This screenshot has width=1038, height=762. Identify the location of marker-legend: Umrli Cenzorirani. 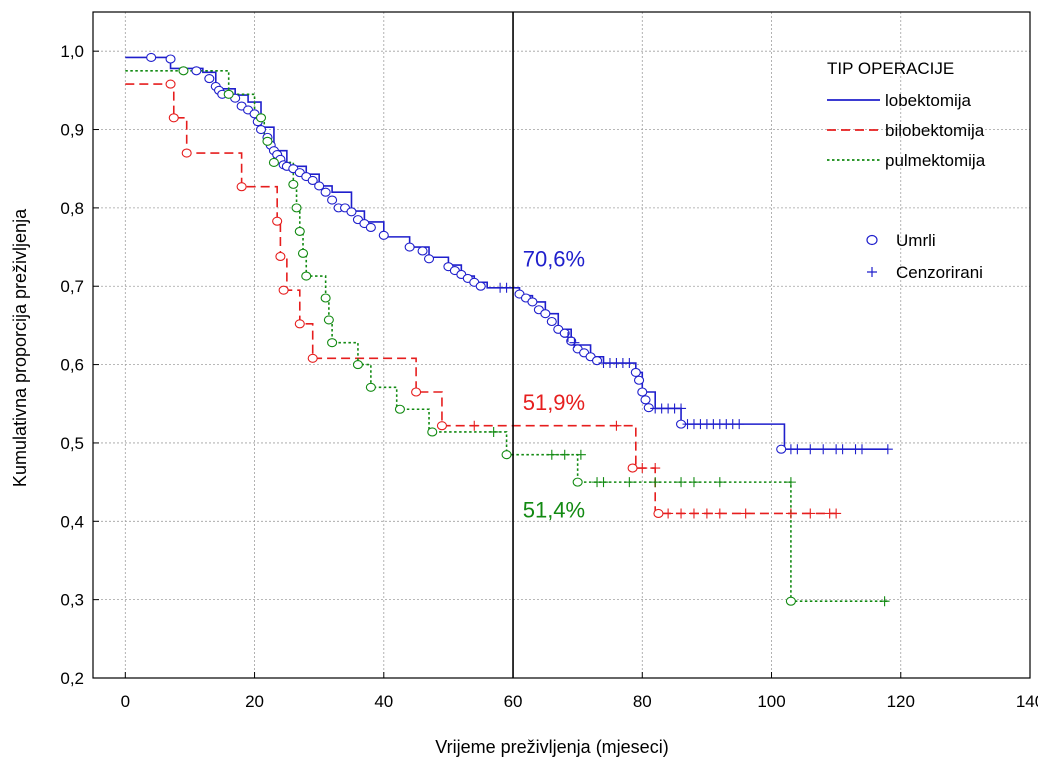
(924, 256).